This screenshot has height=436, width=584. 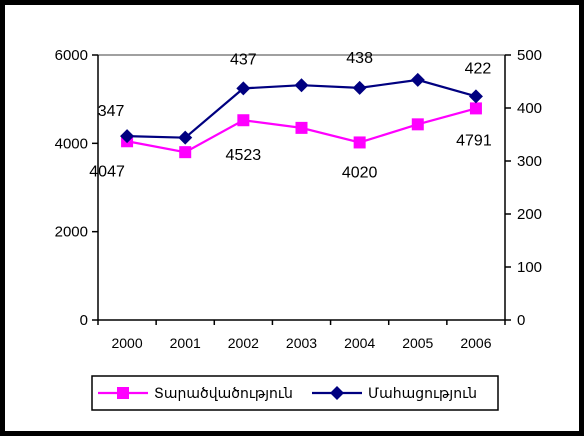 I want to click on data-label: 438, so click(x=359, y=58).